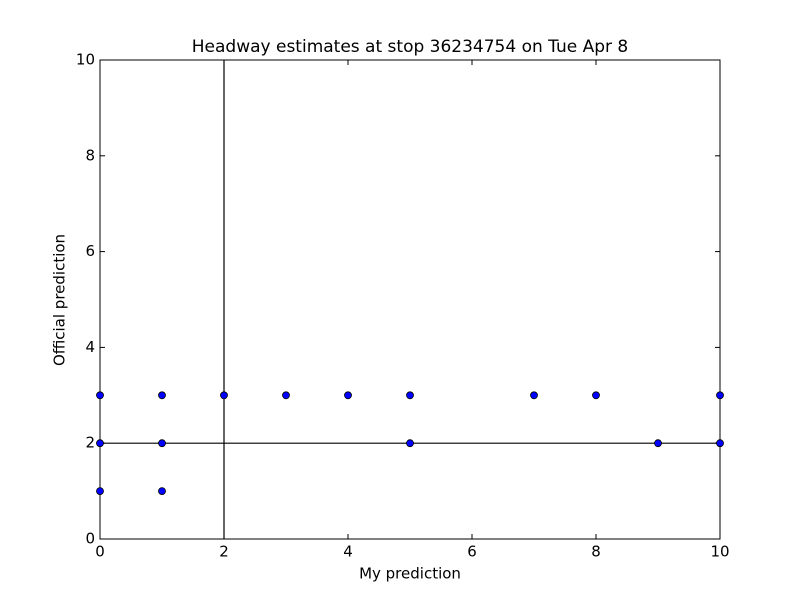 Image resolution: width=800 pixels, height=600 pixels. I want to click on x-tick-label: 4, so click(348, 552).